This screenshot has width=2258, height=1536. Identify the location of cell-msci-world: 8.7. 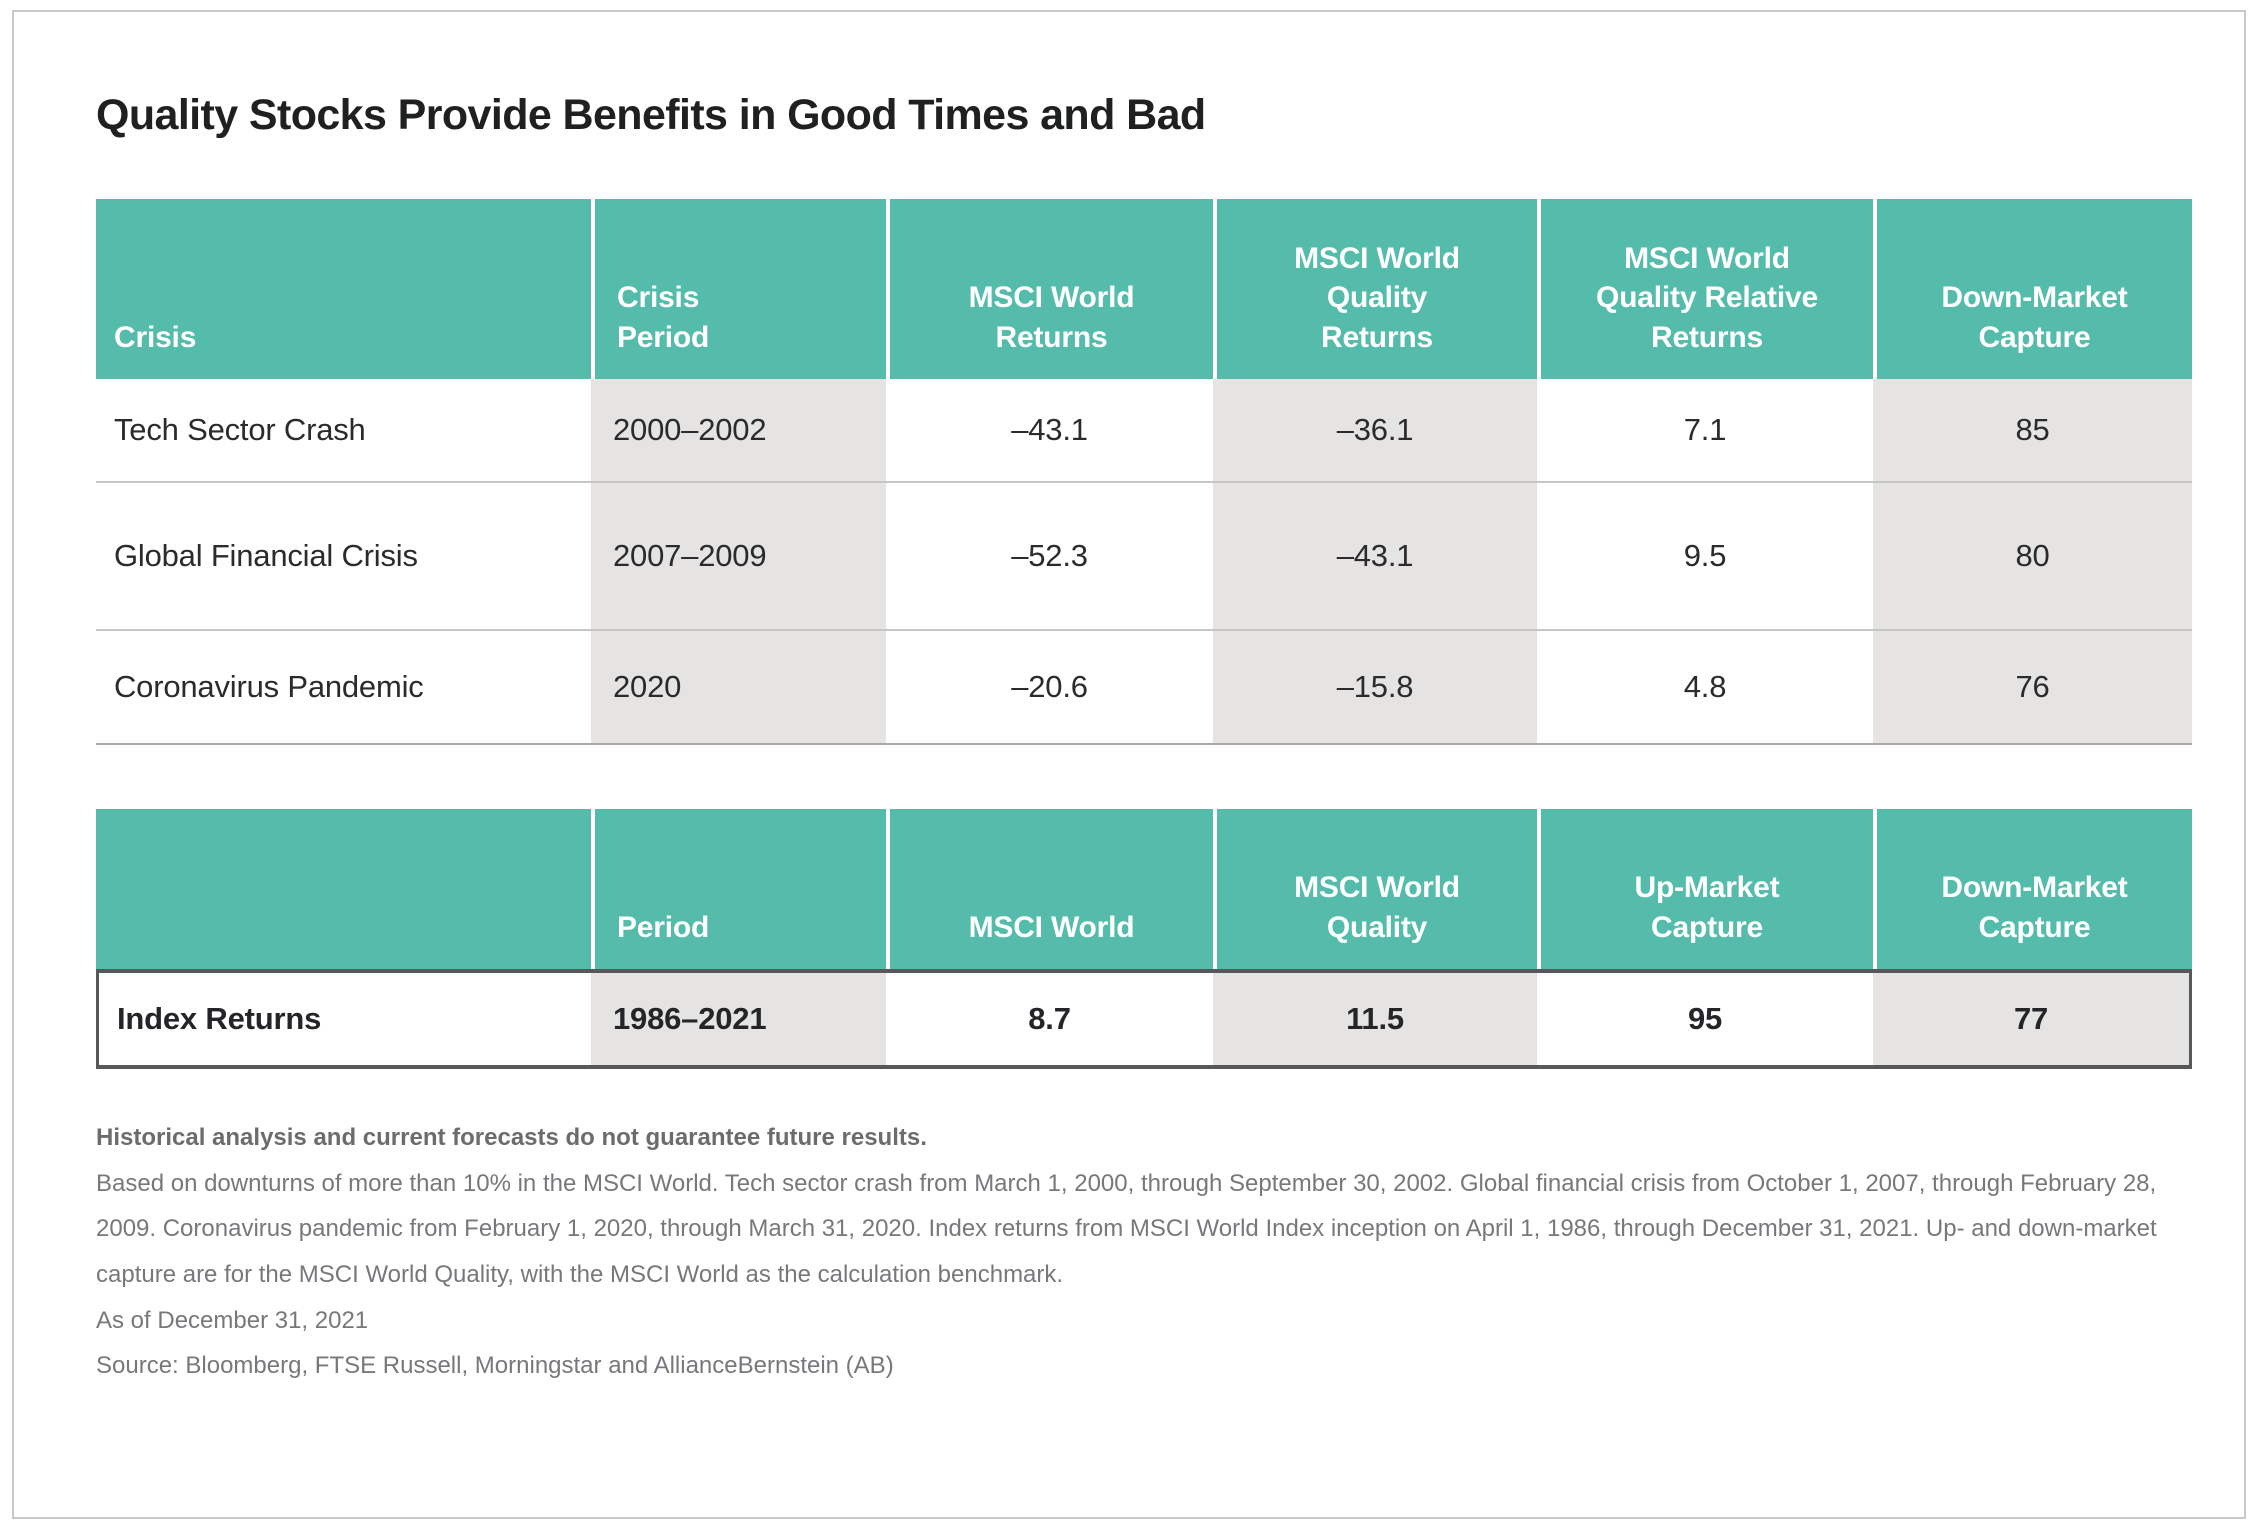
(1049, 1019).